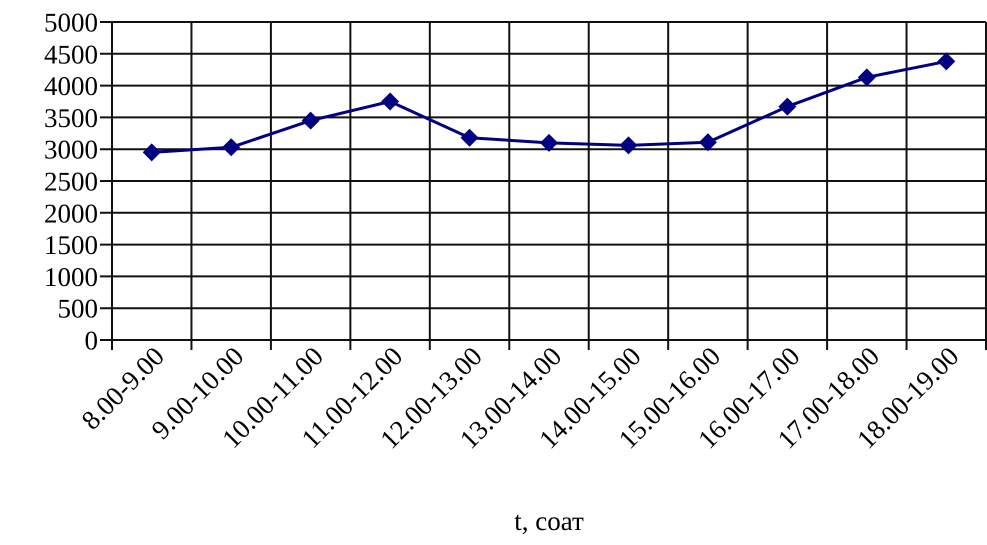  What do you see at coordinates (71, 245) in the screenshot?
I see `y-tick-label: 1500` at bounding box center [71, 245].